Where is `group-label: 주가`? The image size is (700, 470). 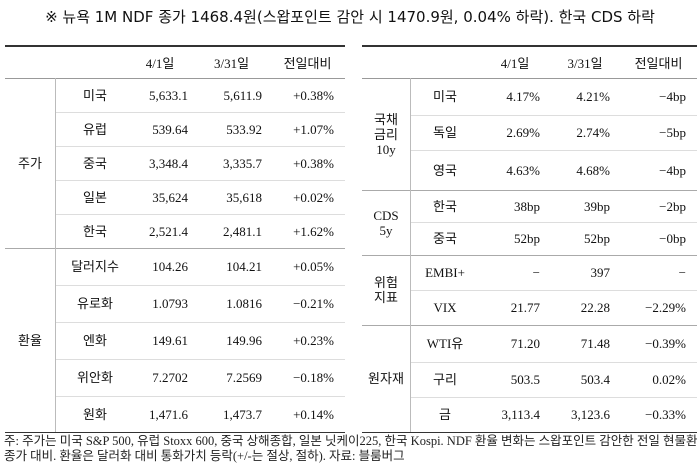 group-label: 주가 is located at coordinates (30, 163).